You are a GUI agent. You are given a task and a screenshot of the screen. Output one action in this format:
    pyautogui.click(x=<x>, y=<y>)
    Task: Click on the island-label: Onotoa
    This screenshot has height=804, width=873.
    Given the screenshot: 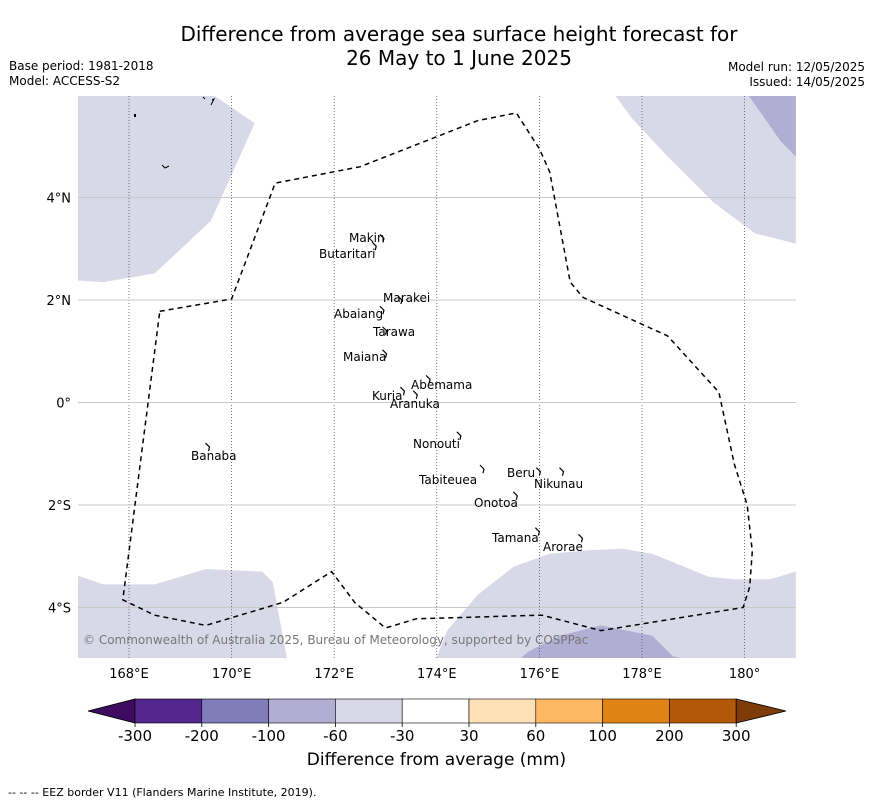 What is the action you would take?
    pyautogui.click(x=496, y=503)
    